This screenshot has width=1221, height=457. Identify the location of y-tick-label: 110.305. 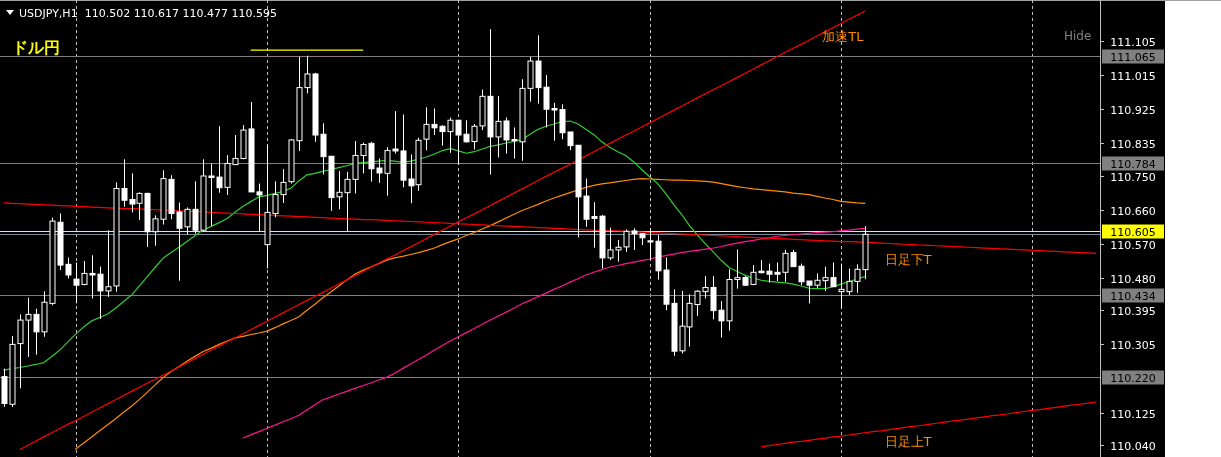
(1133, 345).